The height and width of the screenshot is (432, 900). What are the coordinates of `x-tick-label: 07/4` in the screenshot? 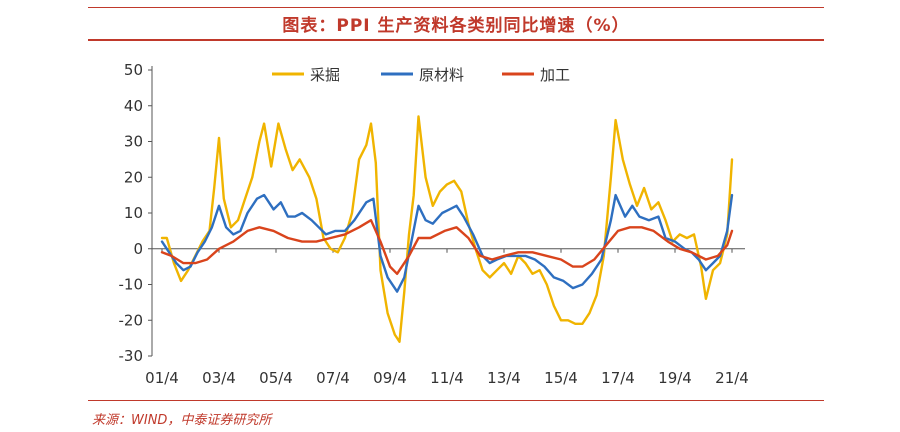 It's located at (333, 378).